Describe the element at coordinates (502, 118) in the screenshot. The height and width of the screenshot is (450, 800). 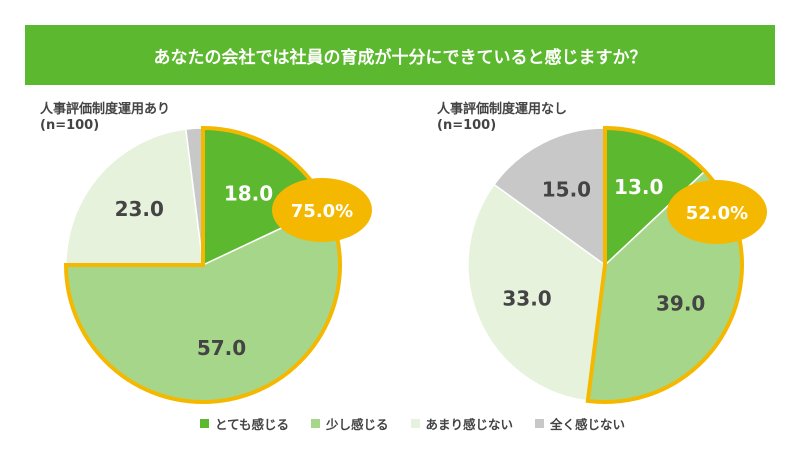
I see `right-pie-title: 人事評価制度運用なし (n=100)` at that location.